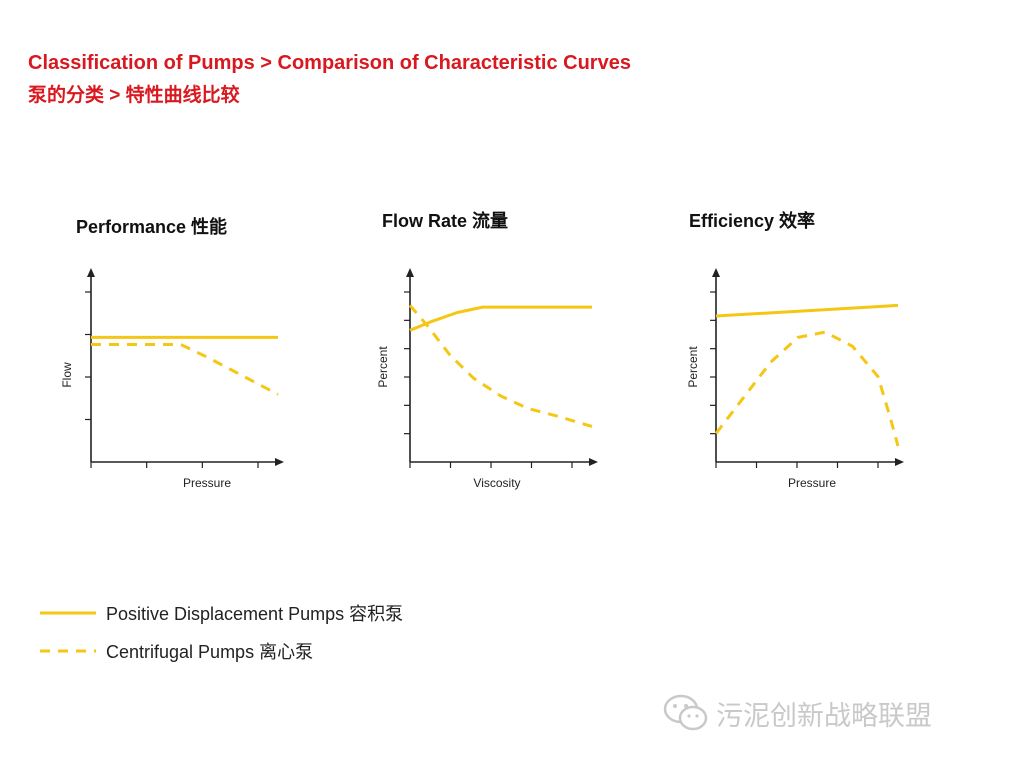 This screenshot has width=1017, height=764. Describe the element at coordinates (807, 310) in the screenshot. I see `chart-3-series-positive-displacement` at that location.